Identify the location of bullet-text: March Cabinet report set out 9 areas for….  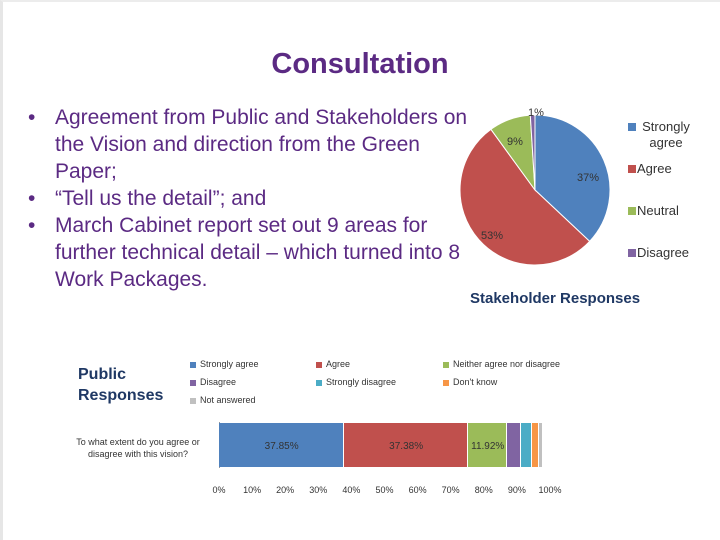
(258, 252).